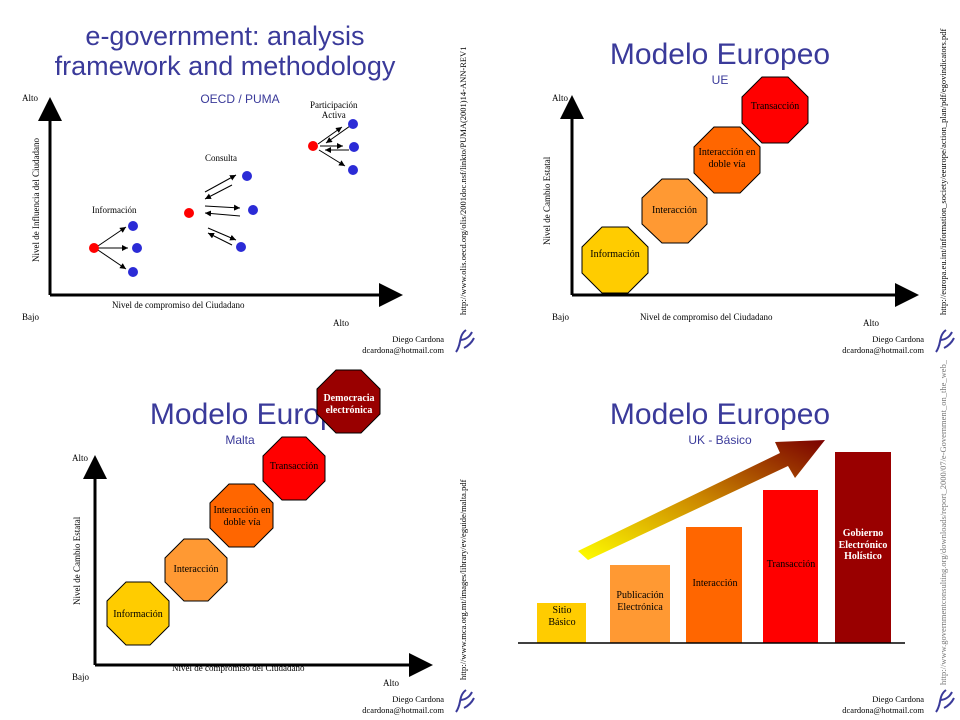 This screenshot has width=960, height=720. I want to click on stage-label: Democracia electrónica, so click(349, 404).